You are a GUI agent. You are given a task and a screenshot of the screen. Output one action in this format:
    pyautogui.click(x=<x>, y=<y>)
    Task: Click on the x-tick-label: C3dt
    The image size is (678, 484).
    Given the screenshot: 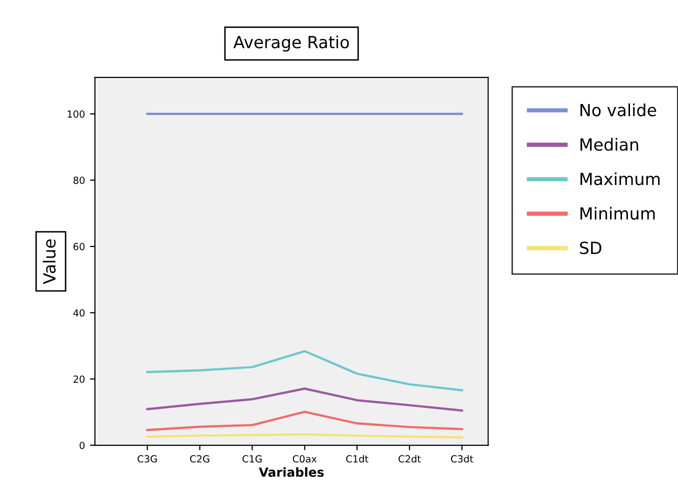 What is the action you would take?
    pyautogui.click(x=462, y=459)
    